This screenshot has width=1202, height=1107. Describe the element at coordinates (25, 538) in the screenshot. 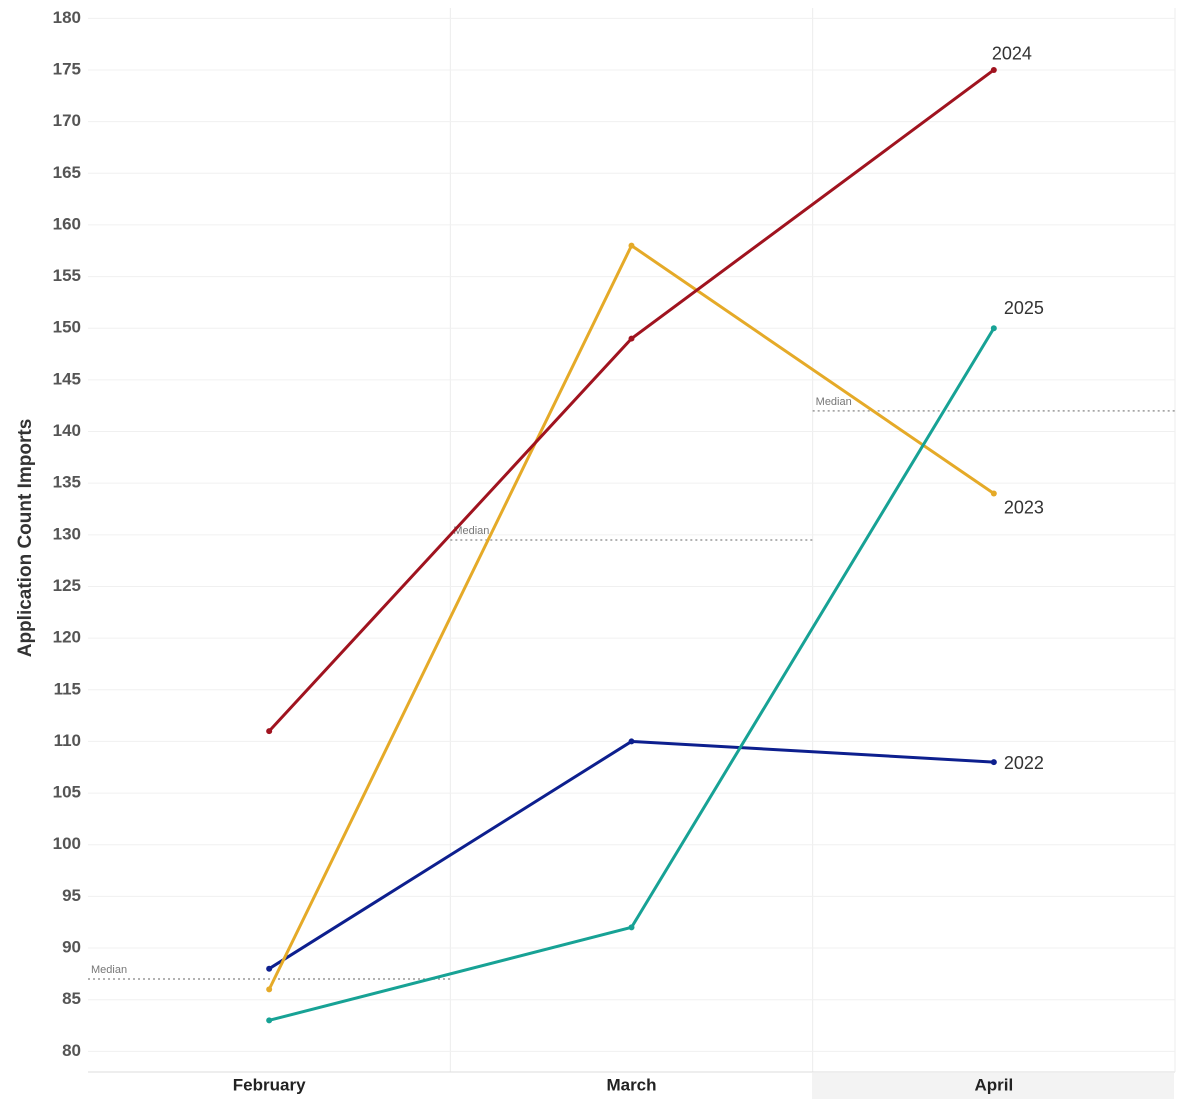

I see `y-axis-label: Application Count Imports` at that location.